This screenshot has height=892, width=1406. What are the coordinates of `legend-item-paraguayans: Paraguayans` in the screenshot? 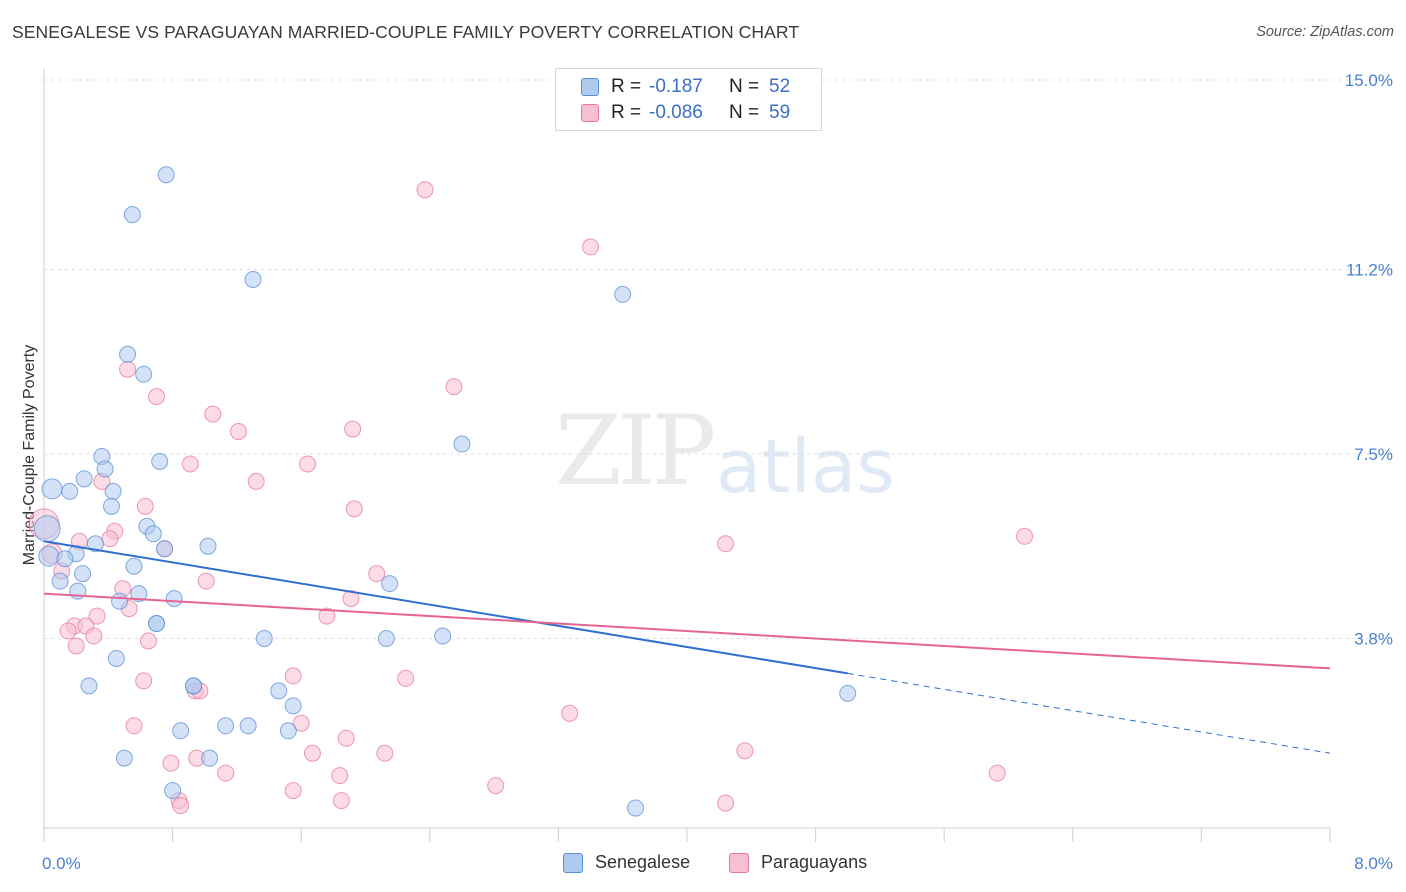 It's located at (798, 862).